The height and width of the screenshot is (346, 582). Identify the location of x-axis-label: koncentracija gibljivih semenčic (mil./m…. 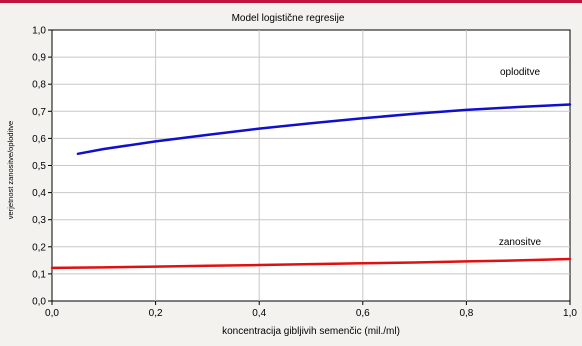
(311, 331).